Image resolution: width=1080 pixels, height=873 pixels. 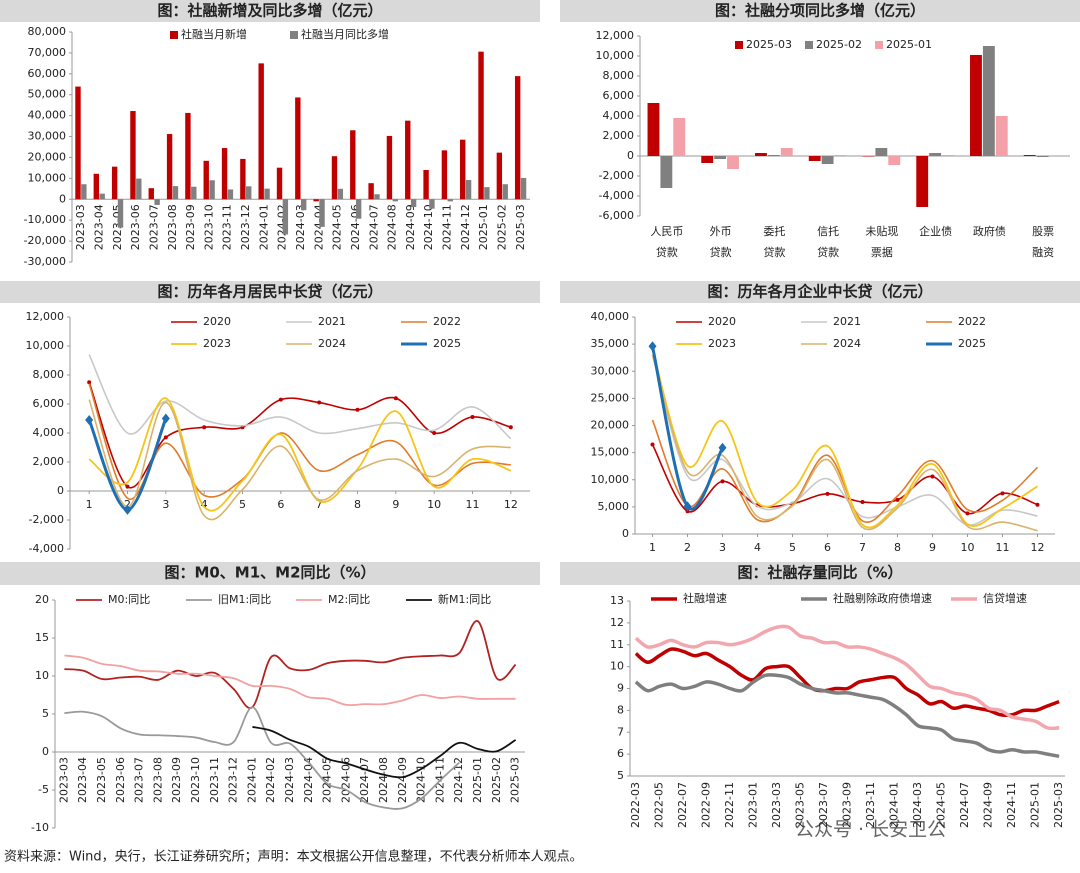 What do you see at coordinates (620, 731) in the screenshot?
I see `y-tick-label: 7` at bounding box center [620, 731].